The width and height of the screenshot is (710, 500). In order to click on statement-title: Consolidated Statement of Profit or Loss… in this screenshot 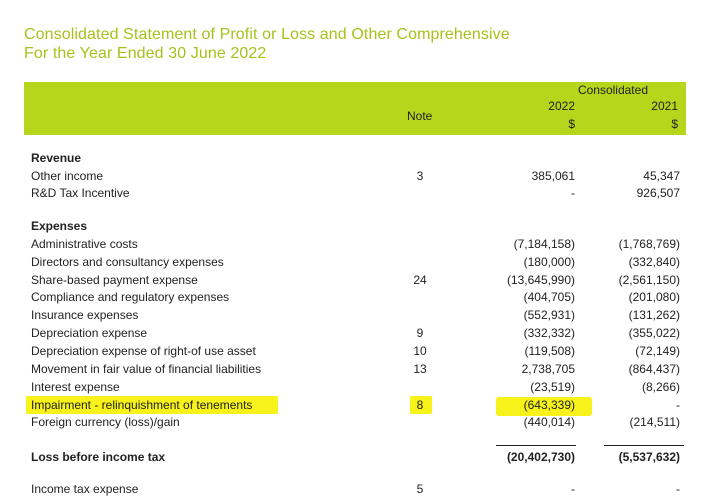, I will do `click(267, 34)`.